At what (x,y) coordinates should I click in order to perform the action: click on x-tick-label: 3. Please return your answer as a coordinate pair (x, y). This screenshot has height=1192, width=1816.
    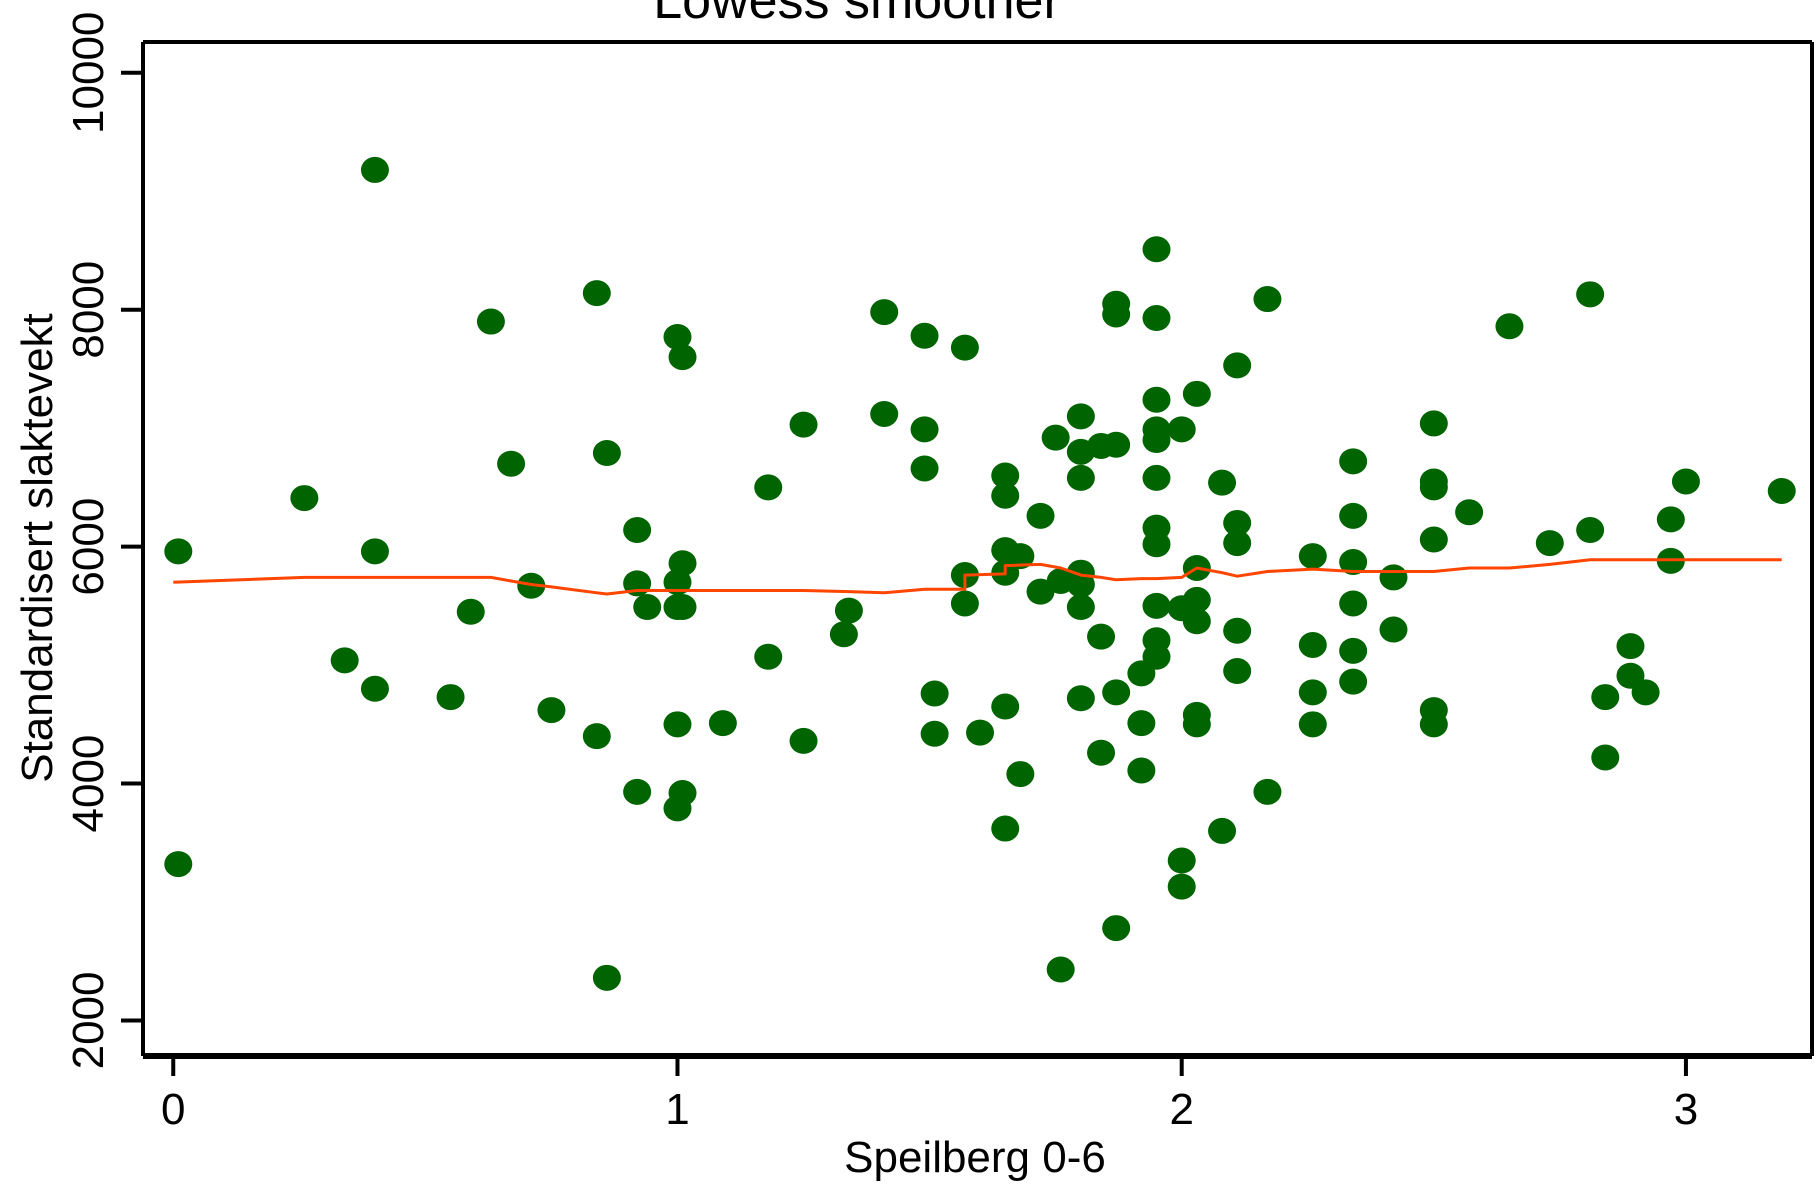
    Looking at the image, I should click on (1686, 1109).